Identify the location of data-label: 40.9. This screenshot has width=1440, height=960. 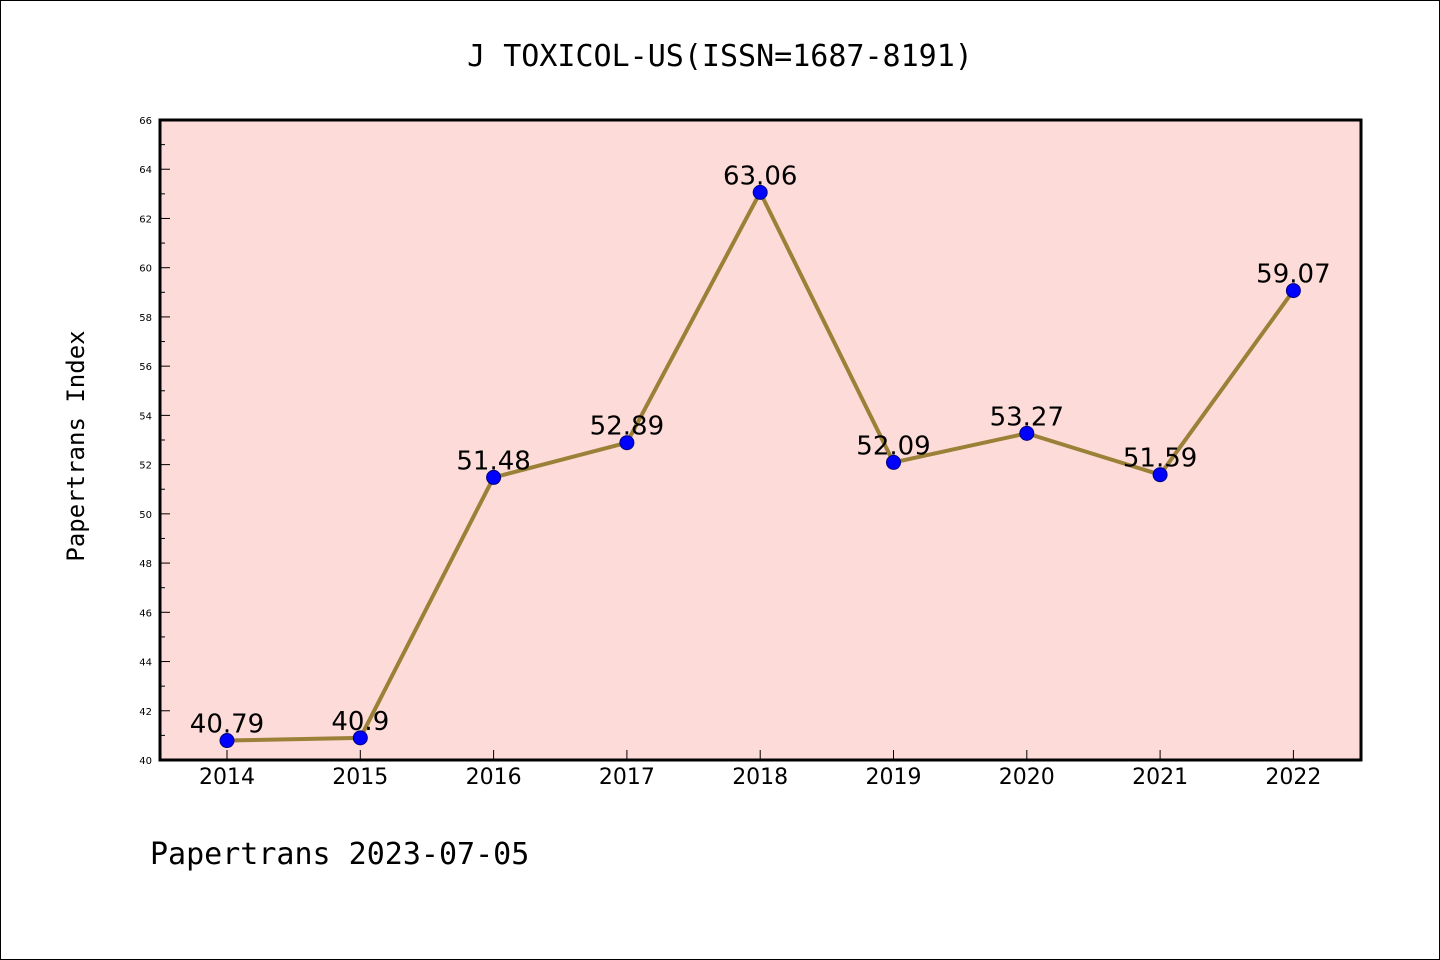
(360, 722).